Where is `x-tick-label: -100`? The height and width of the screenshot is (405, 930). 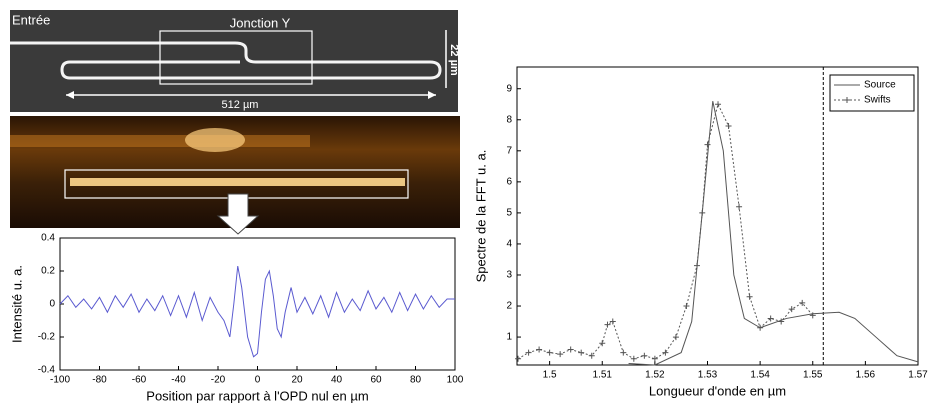 x-tick-label: -100 is located at coordinates (60, 380).